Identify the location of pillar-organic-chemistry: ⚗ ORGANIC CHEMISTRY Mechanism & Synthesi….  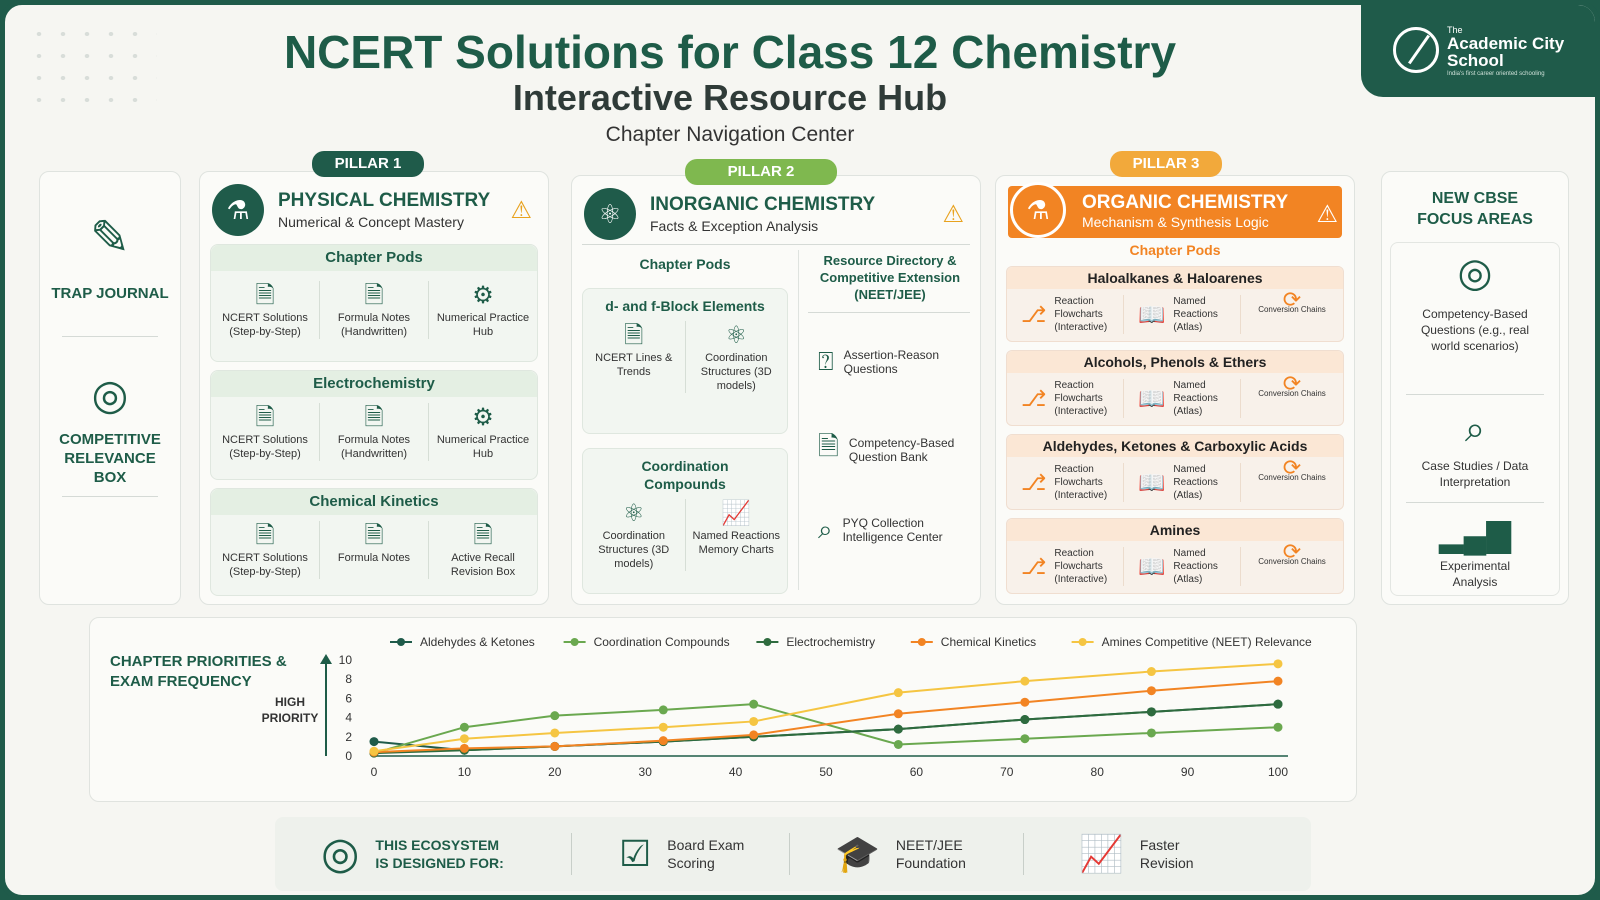
(1175, 390).